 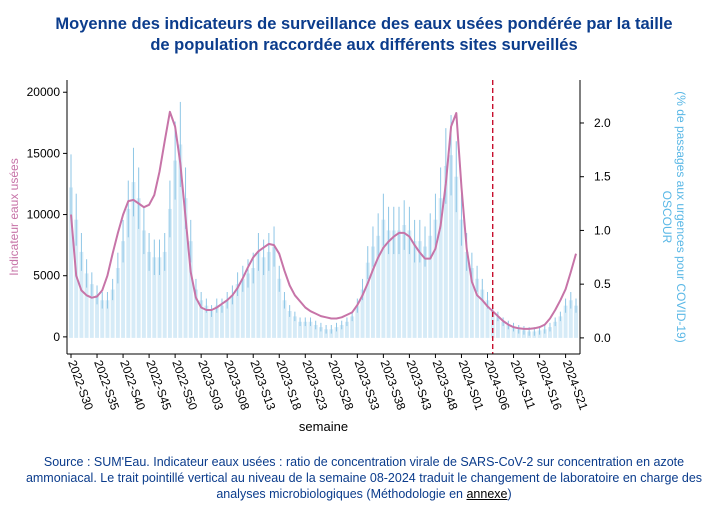 What do you see at coordinates (46, 276) in the screenshot?
I see `y-left-tick-label: 5000` at bounding box center [46, 276].